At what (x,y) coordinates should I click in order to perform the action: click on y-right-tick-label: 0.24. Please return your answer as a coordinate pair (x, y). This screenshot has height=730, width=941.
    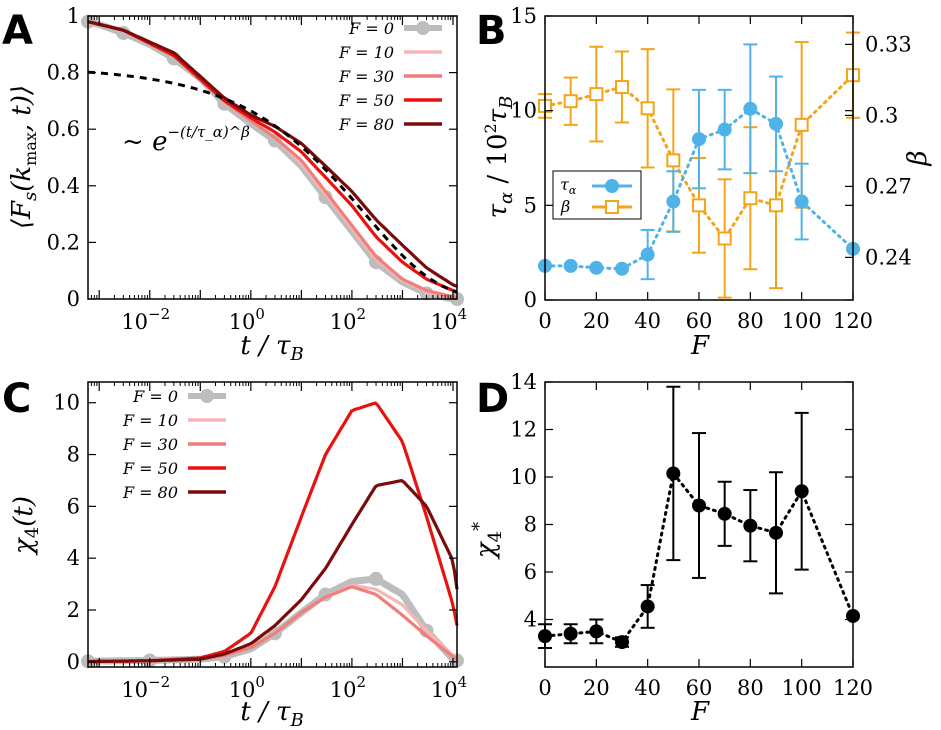
    Looking at the image, I should click on (888, 257).